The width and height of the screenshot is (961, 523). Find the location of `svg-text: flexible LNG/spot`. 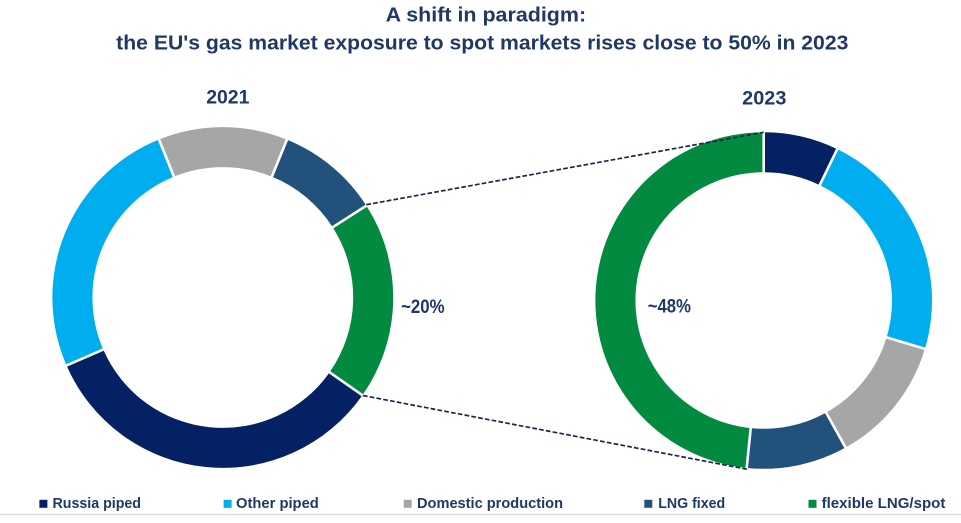

svg-text: flexible LNG/spot is located at coordinates (884, 504).